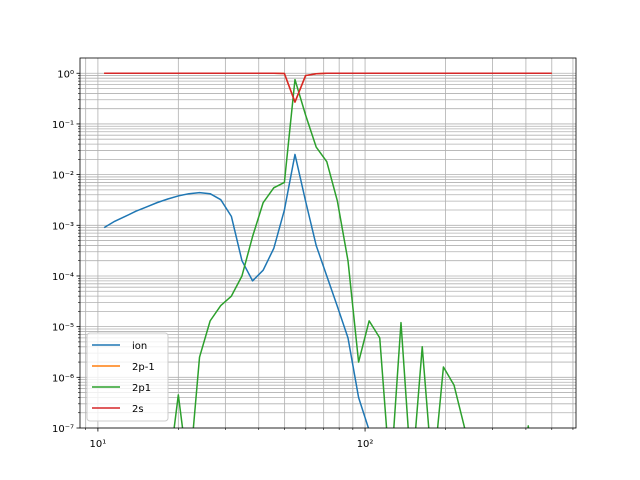 The width and height of the screenshot is (640, 480). Describe the element at coordinates (141, 388) in the screenshot. I see `legend-label: 2p1` at that location.